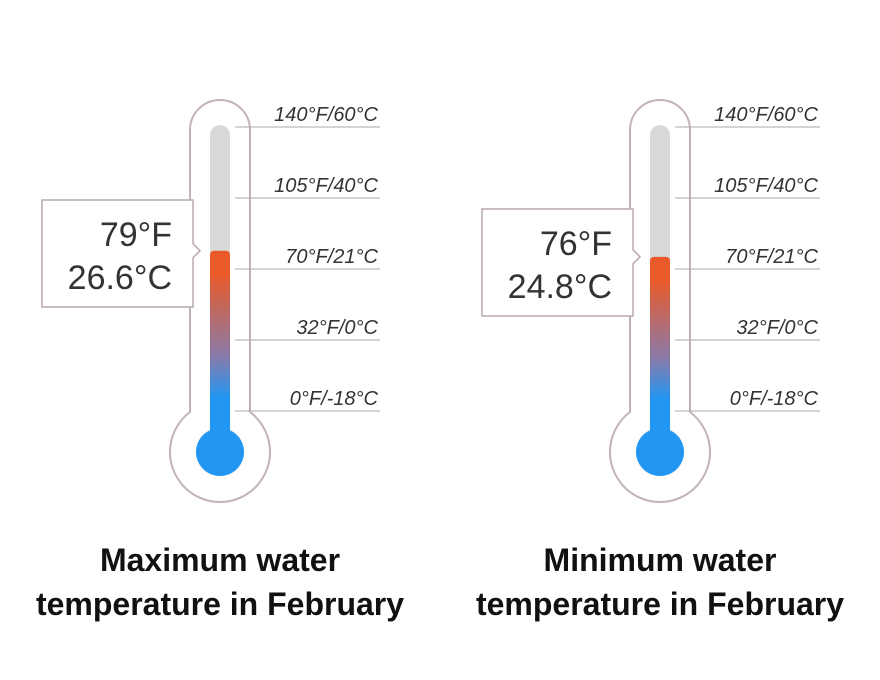 Image resolution: width=880 pixels, height=680 pixels. Describe the element at coordinates (576, 244) in the screenshot. I see `value-label: 76°F` at that location.